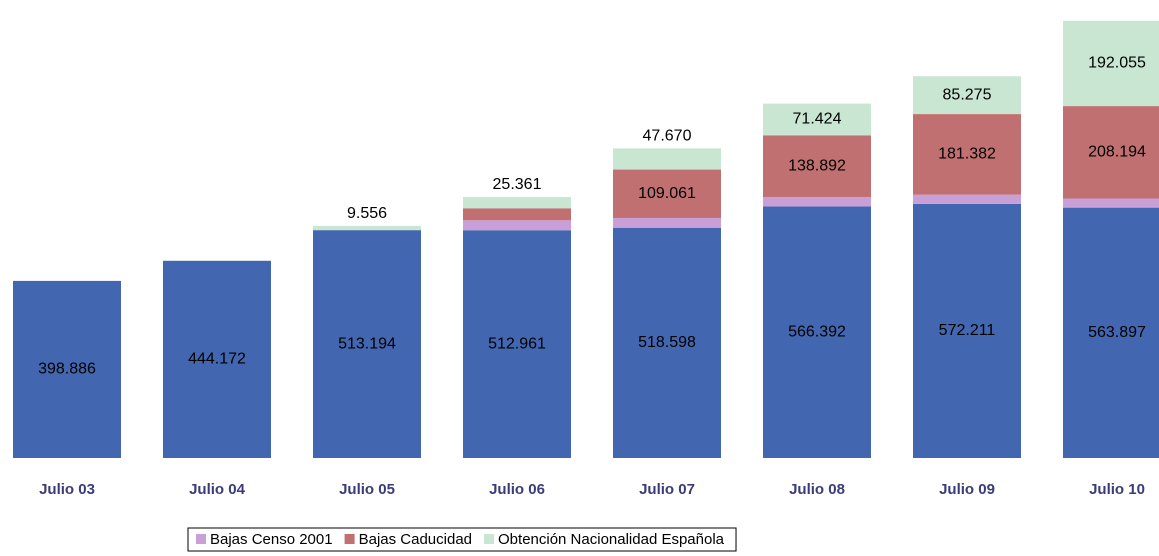 This screenshot has width=1159, height=556. I want to click on data-label: 71.424, so click(817, 119).